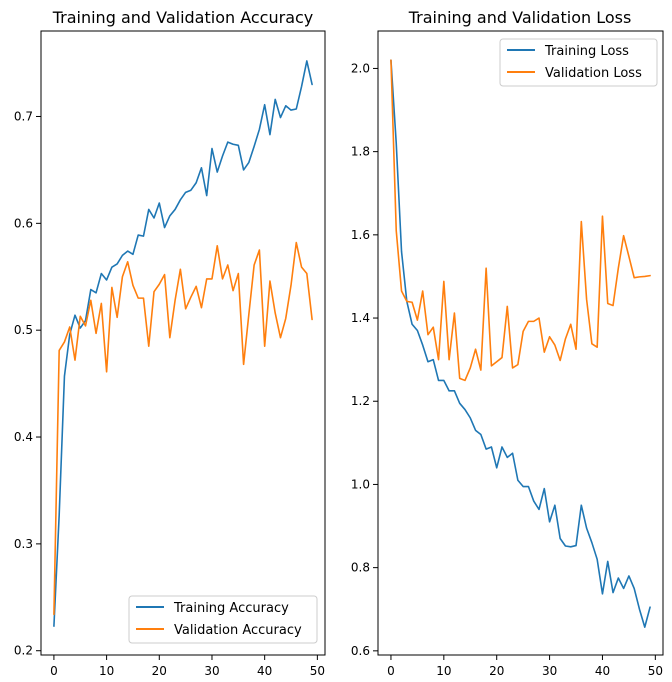  What do you see at coordinates (360, 235) in the screenshot?
I see `loss-y-tick-label: 1.6` at bounding box center [360, 235].